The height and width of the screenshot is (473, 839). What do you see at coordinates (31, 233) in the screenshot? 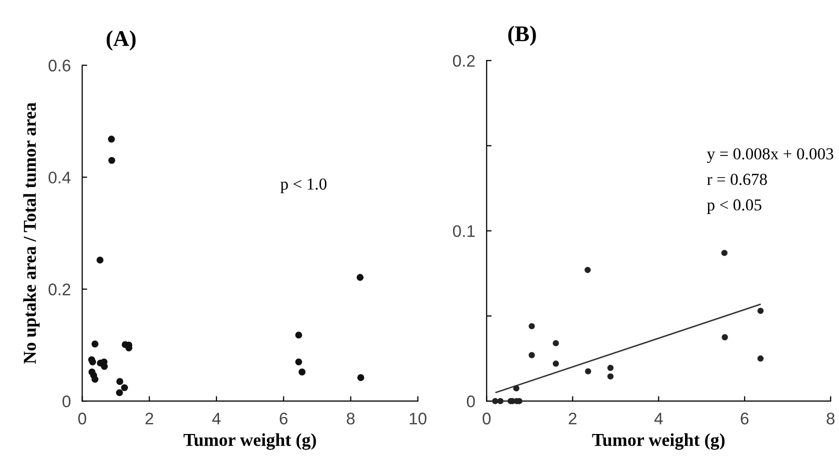
I see `y-axis-title: No uptake area / Total tumor area` at bounding box center [31, 233].